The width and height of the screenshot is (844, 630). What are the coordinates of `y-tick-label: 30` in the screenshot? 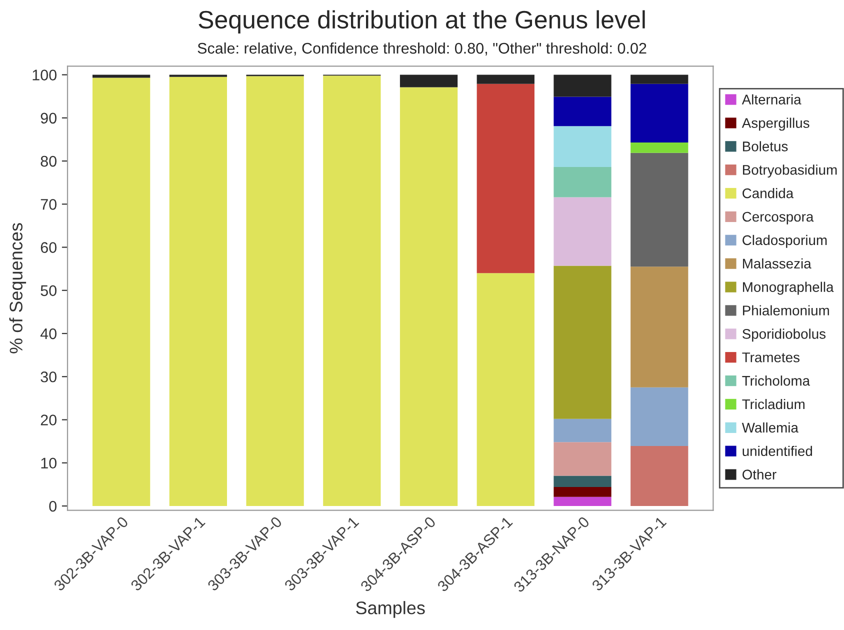 It's located at (48, 376).